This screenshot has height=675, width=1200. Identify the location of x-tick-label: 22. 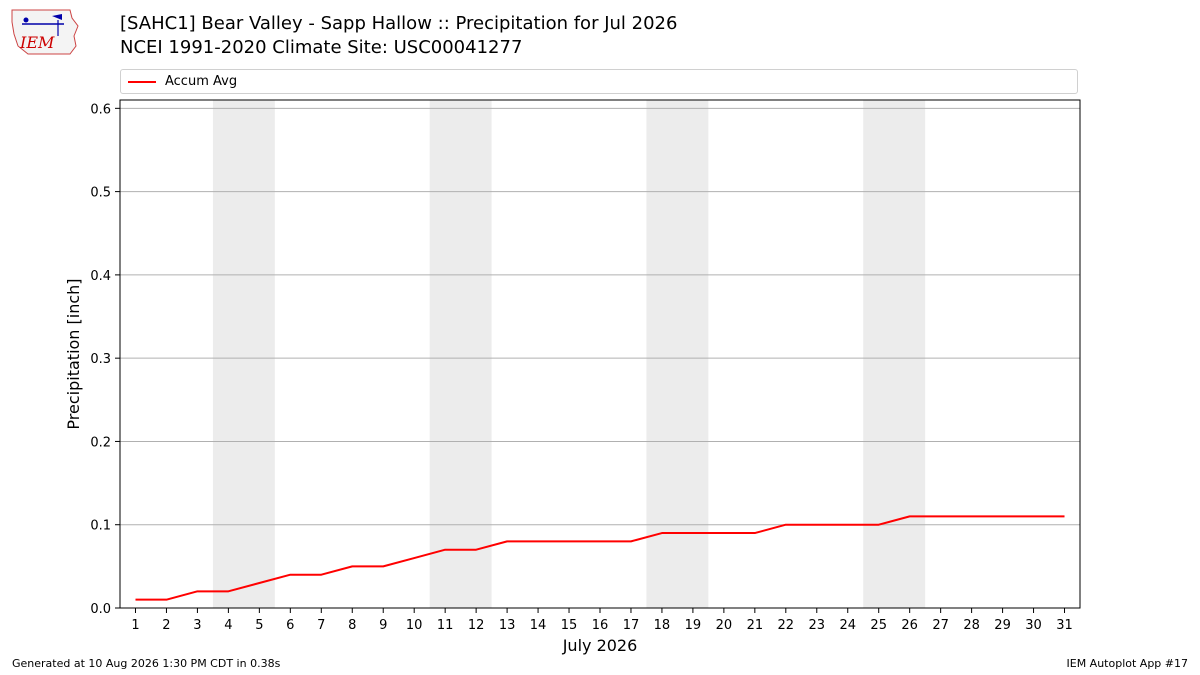
(786, 625).